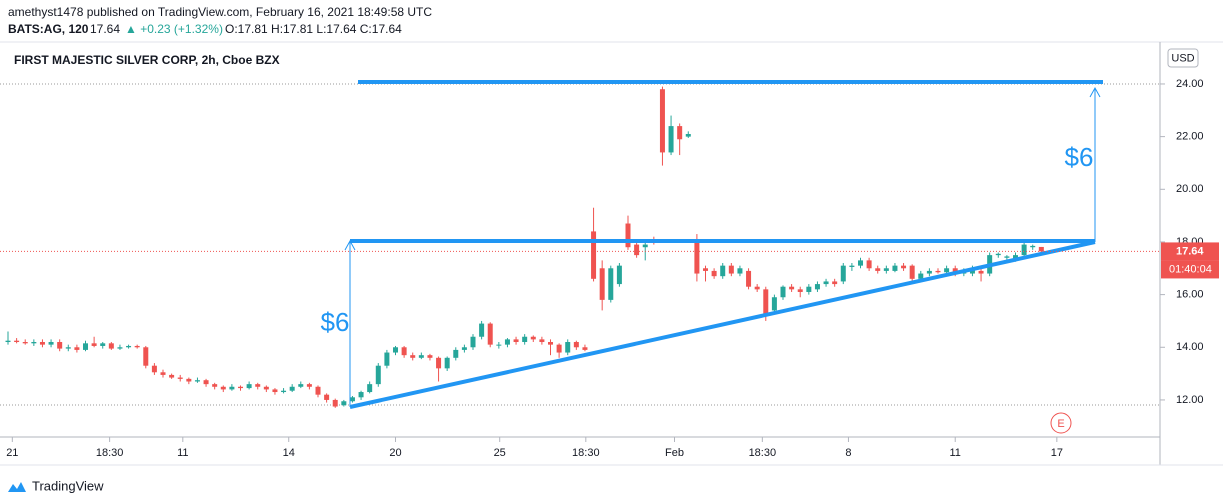  I want to click on x-tick-label: 17, so click(1057, 453).